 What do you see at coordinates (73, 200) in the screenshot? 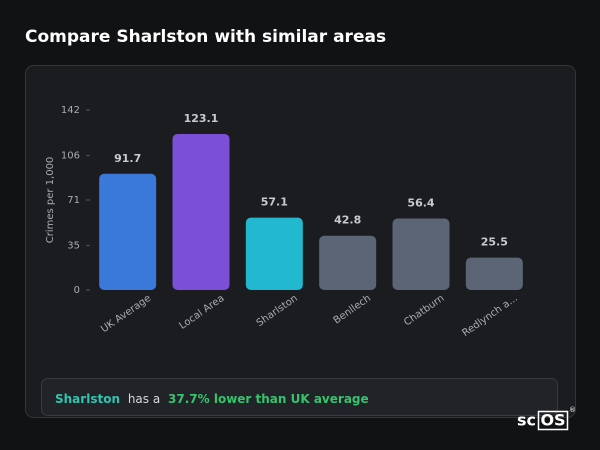
I see `y-tick-label: 71` at bounding box center [73, 200].